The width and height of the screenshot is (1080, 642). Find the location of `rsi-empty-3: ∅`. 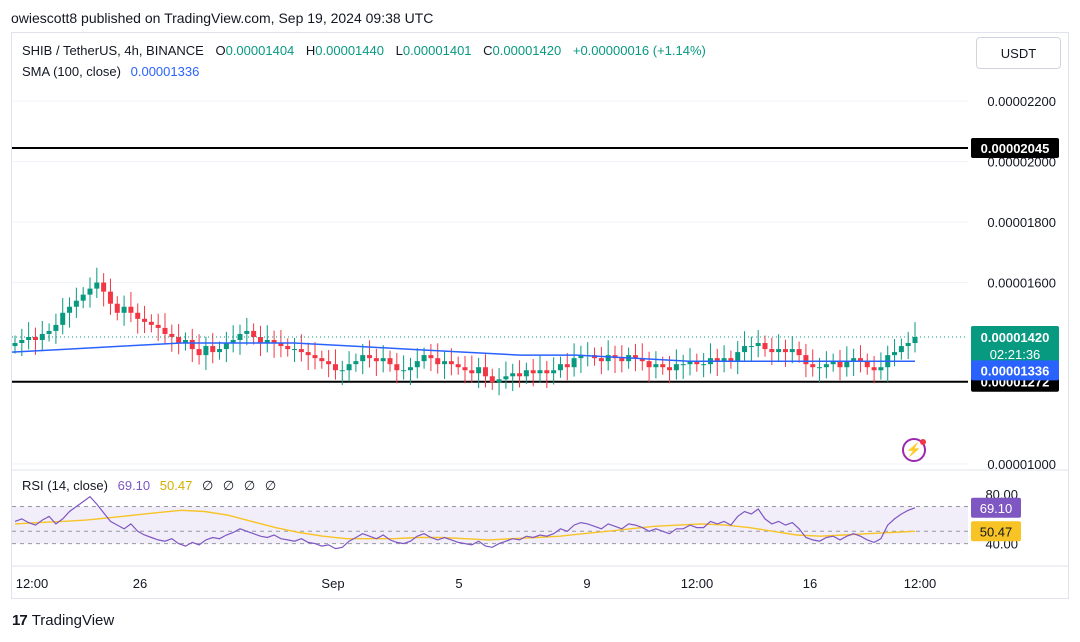

rsi-empty-3: ∅ is located at coordinates (249, 485).